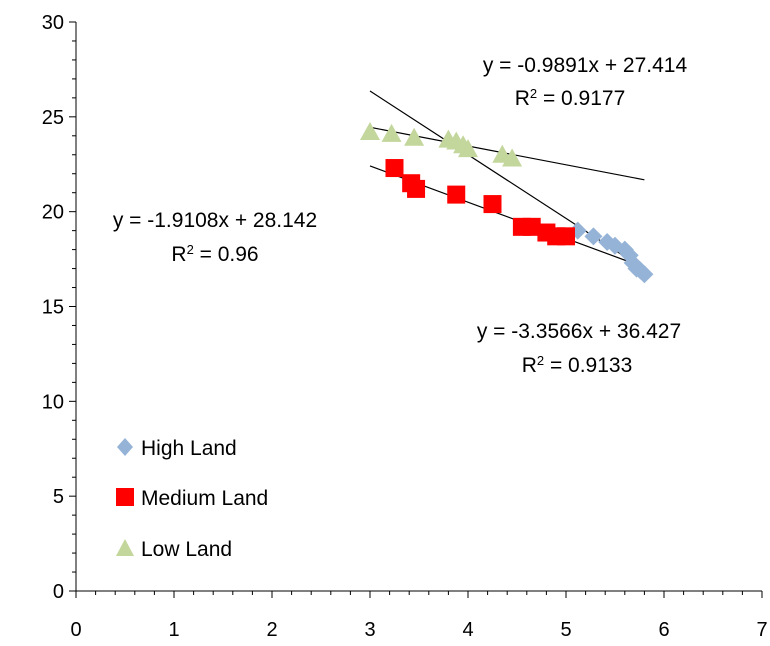 Image resolution: width=770 pixels, height=646 pixels. I want to click on legend-marker-diamond, so click(125, 447).